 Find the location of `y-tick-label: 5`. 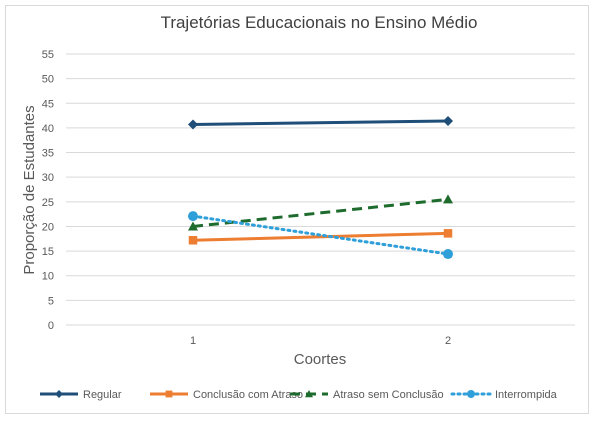

y-tick-label: 5 is located at coordinates (51, 301).